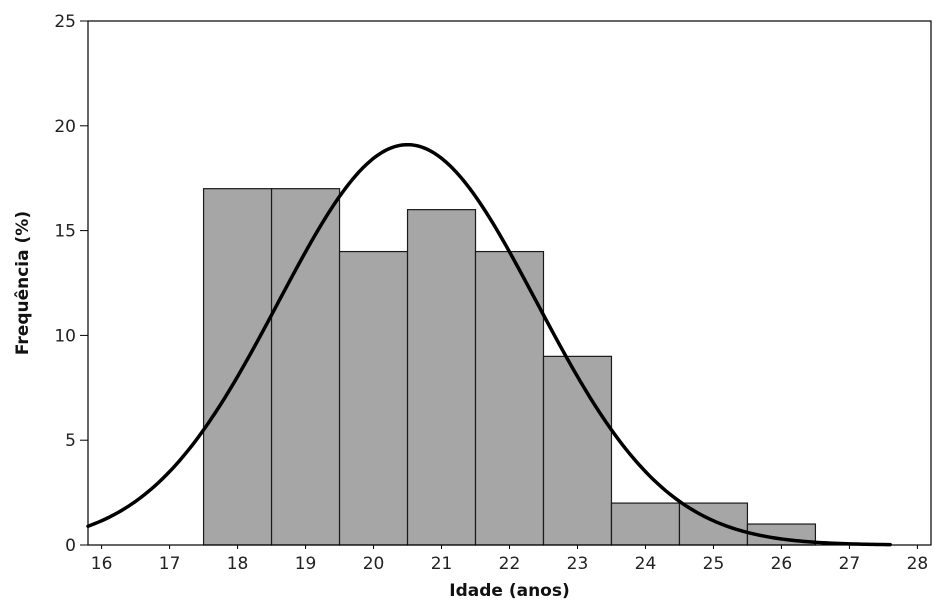 The height and width of the screenshot is (604, 934). I want to click on x-axis-label: Idade (anos), so click(509, 591).